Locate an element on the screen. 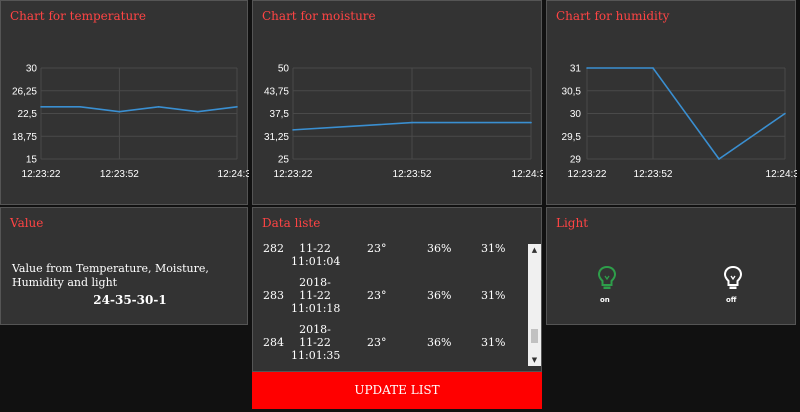  update-list-button: UPDATE LIST is located at coordinates (397, 390).